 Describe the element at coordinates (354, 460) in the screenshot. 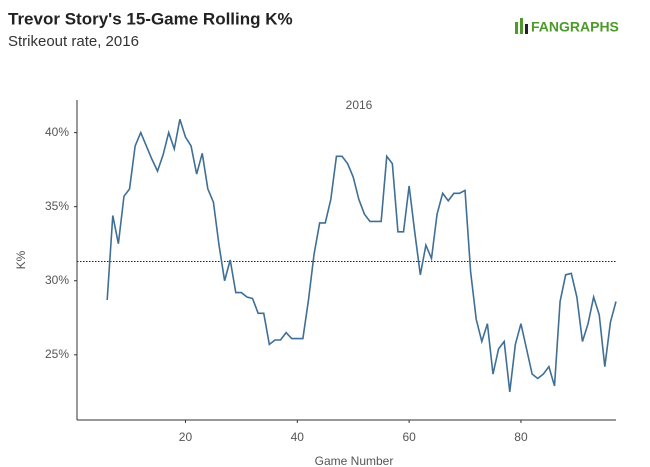

I see `x-axis-label: Game Number` at that location.